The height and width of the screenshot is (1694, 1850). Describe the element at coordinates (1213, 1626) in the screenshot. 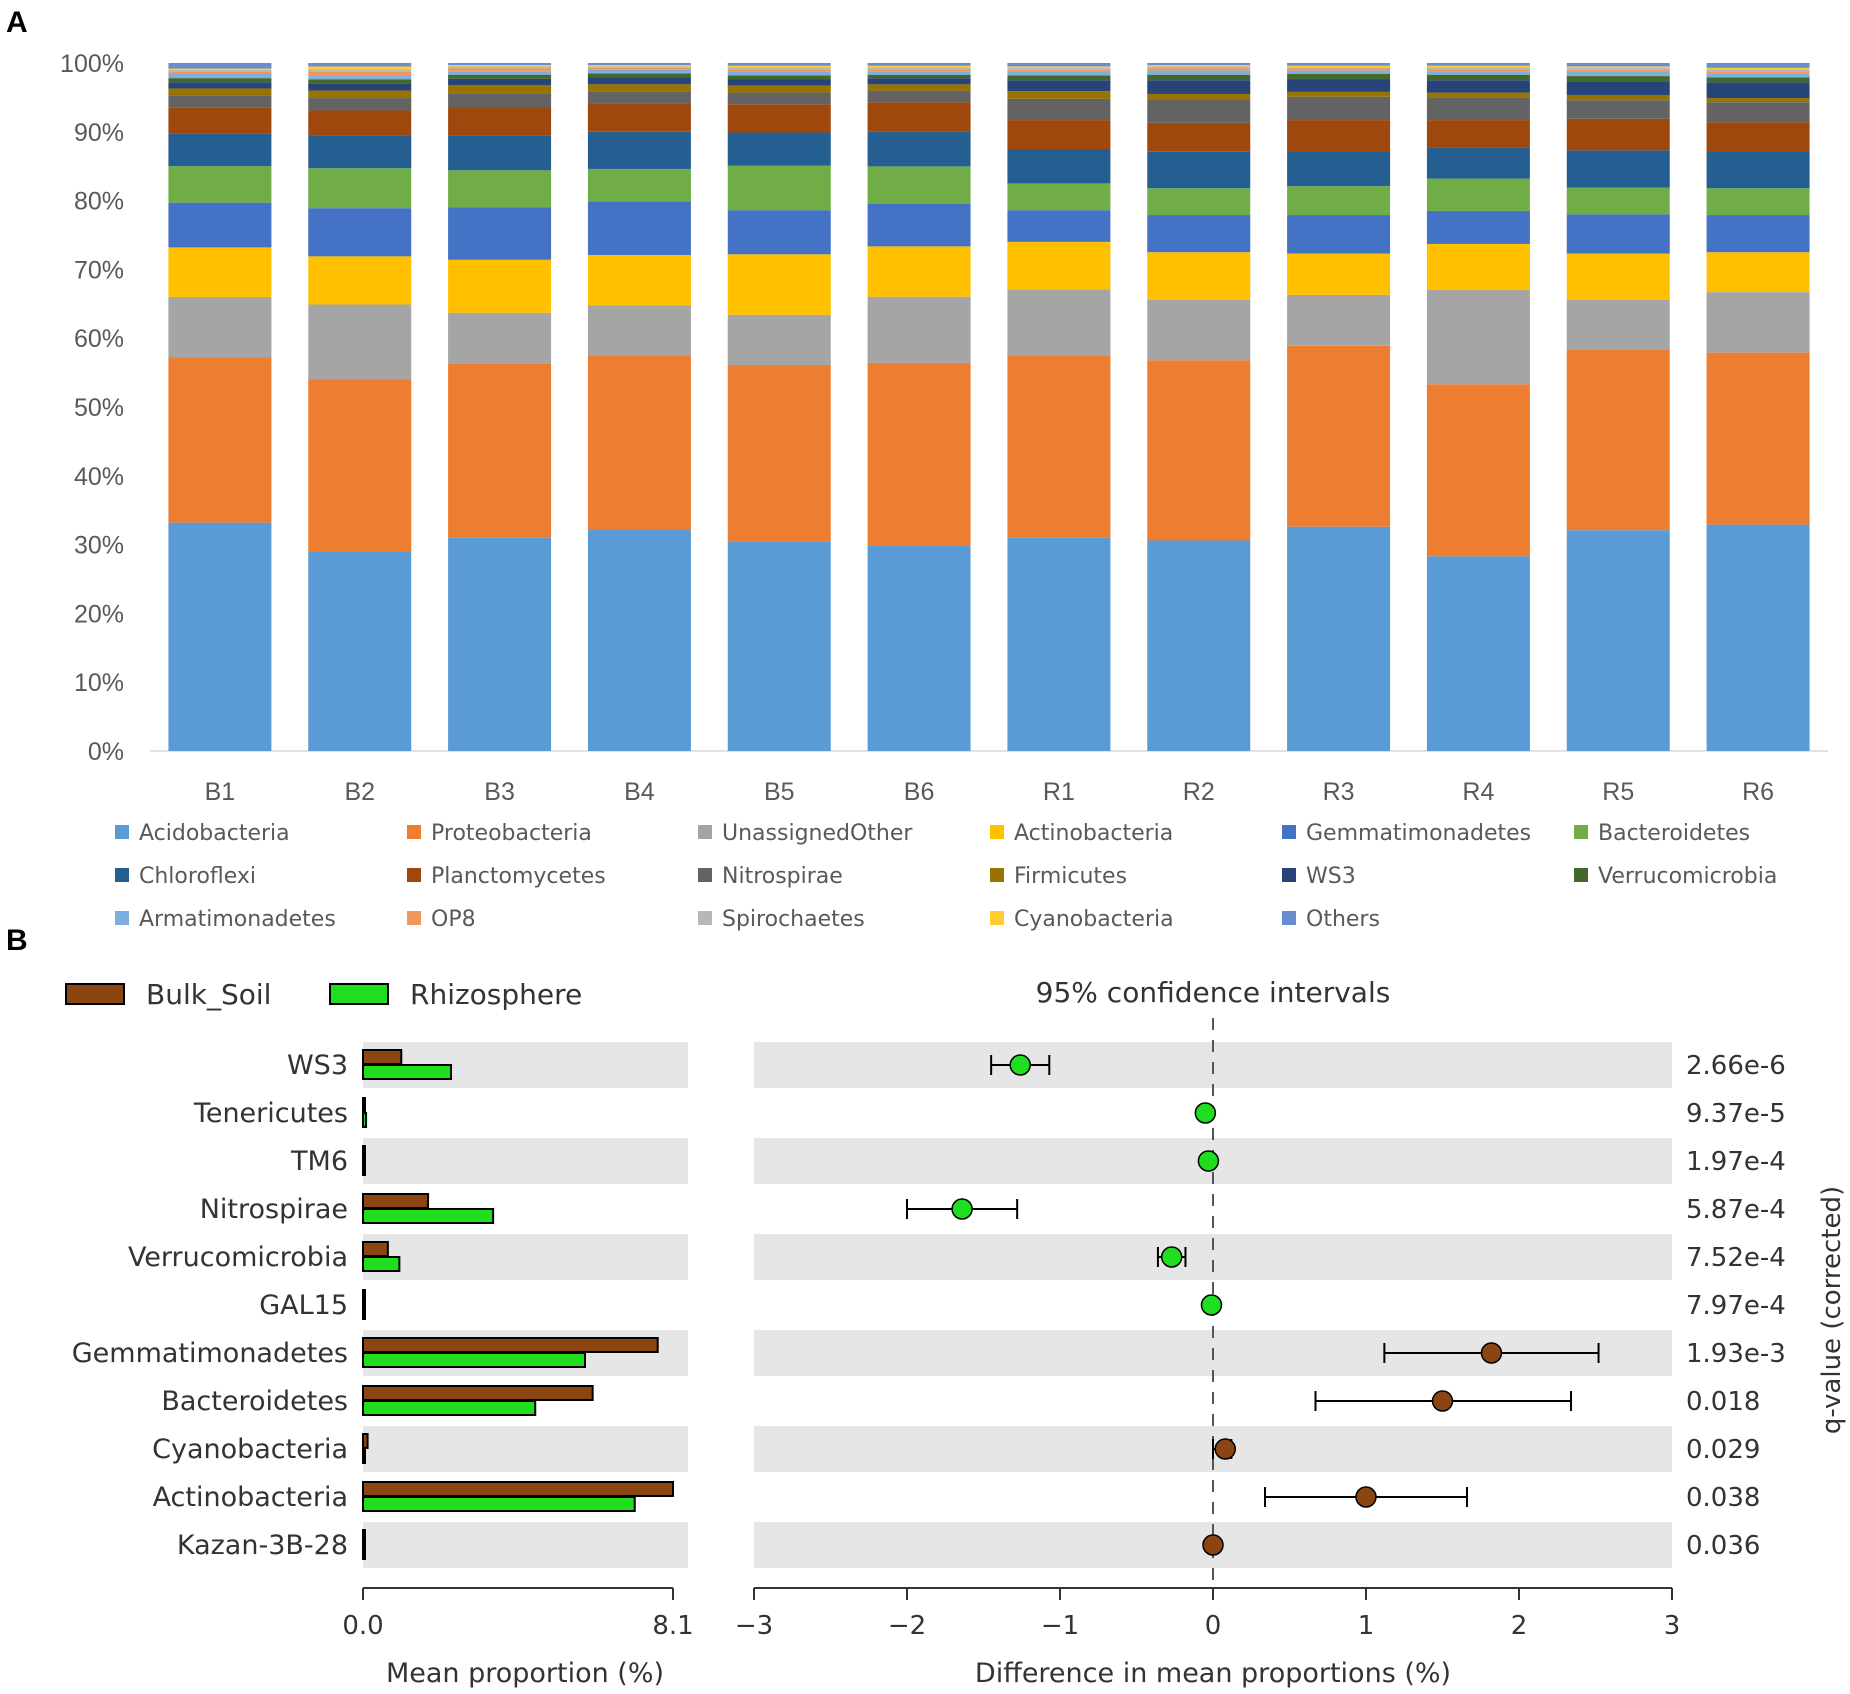

I see `x-tick-label: 0` at that location.